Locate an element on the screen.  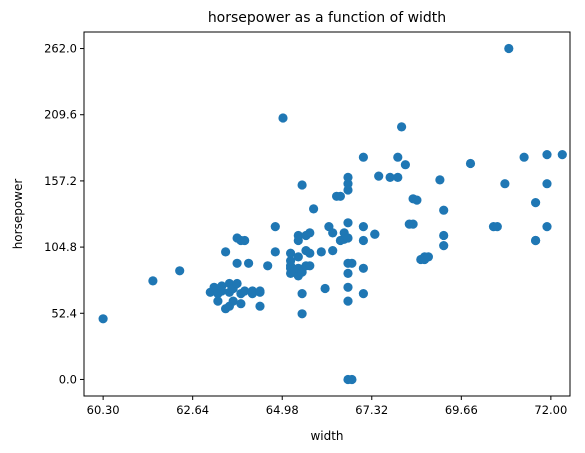
x-tick-label: 62.64 is located at coordinates (192, 410).